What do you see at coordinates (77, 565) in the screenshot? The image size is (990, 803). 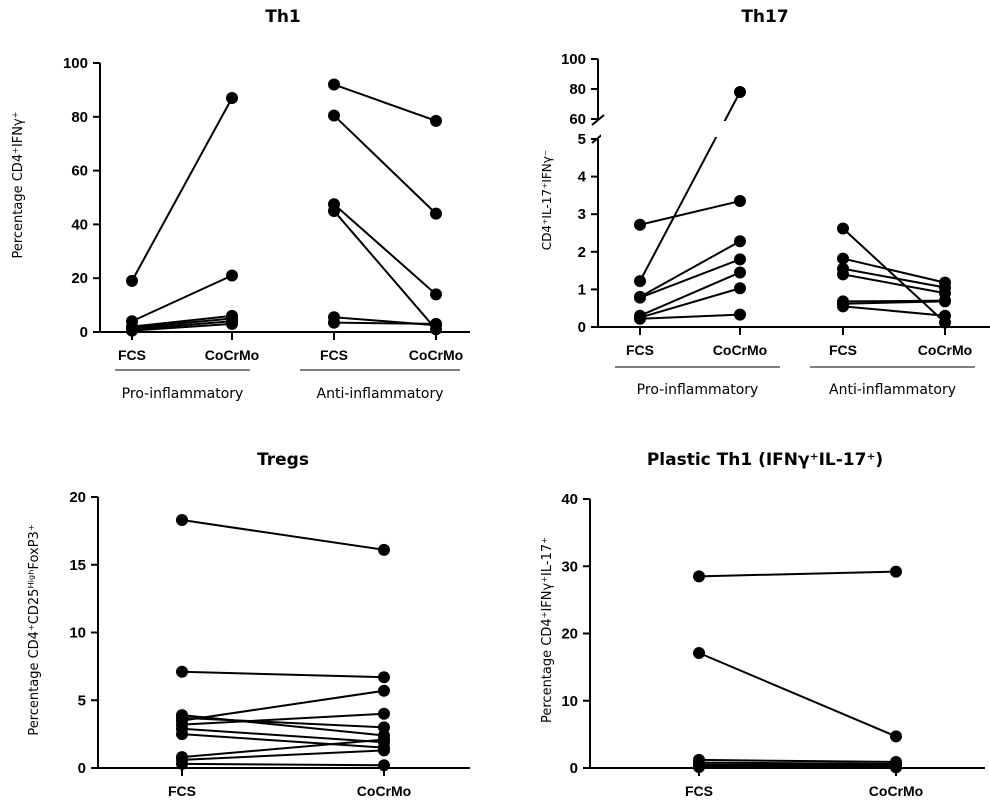 I see `y-tick-label: 15` at bounding box center [77, 565].